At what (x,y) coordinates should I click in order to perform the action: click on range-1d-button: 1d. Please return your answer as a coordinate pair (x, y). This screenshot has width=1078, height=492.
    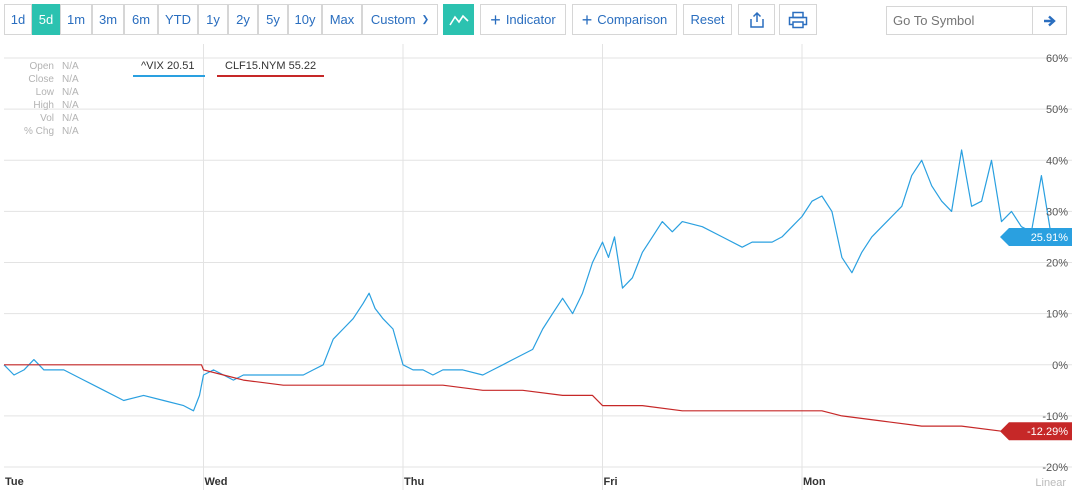
    Looking at the image, I should click on (18, 19).